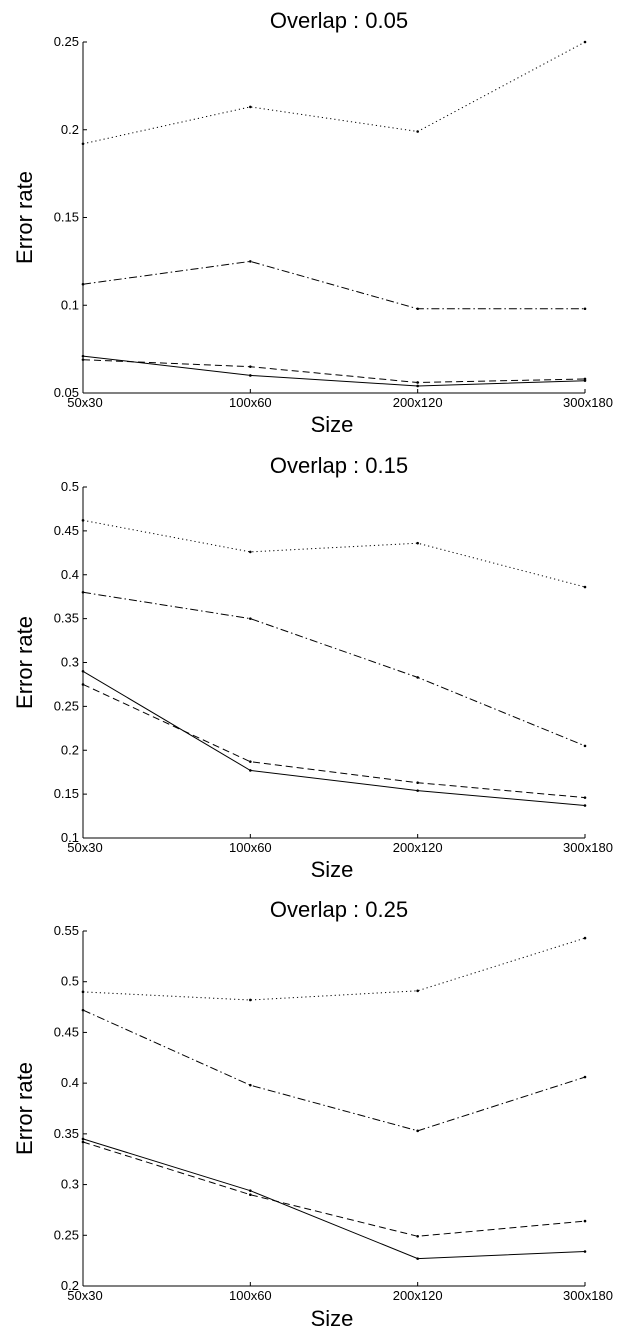  I want to click on y-tick-label: 0.3, so click(70, 1184).